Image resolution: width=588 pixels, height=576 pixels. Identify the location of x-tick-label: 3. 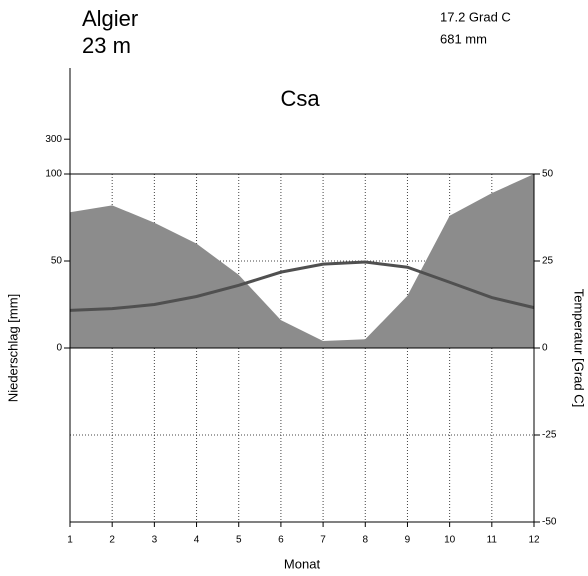
(155, 540).